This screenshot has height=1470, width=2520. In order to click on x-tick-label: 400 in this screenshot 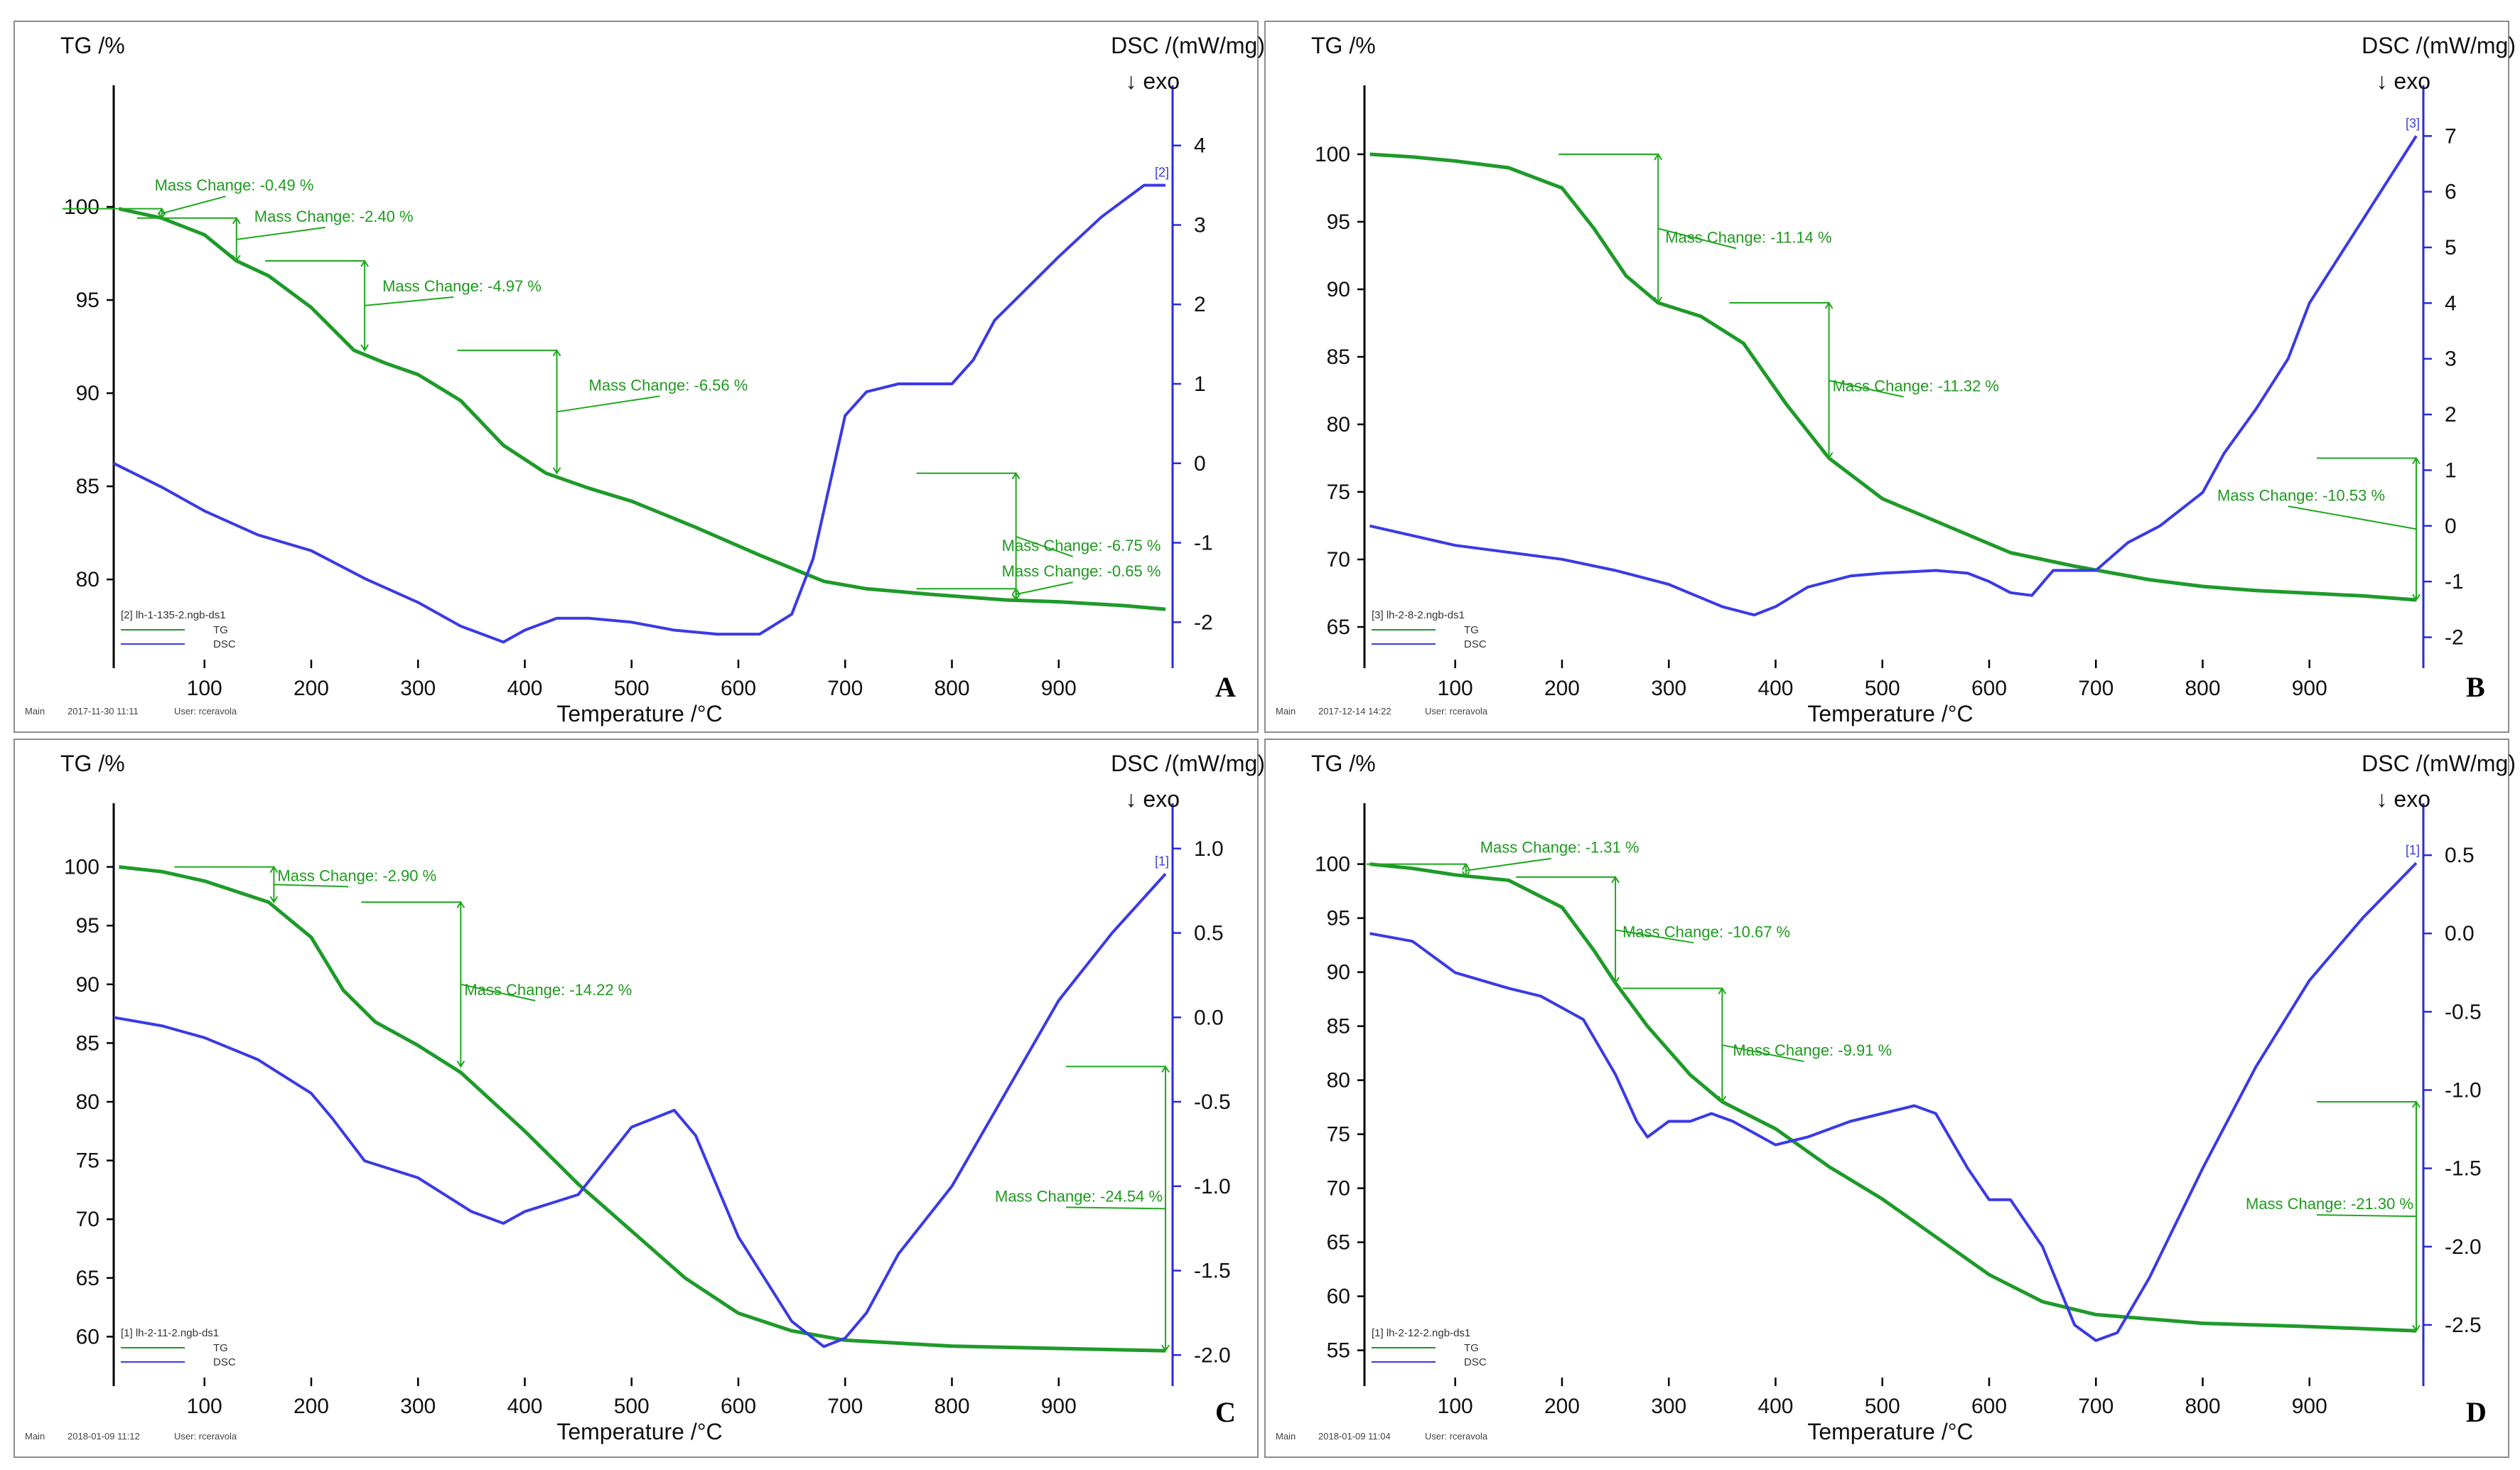, I will do `click(1775, 688)`.